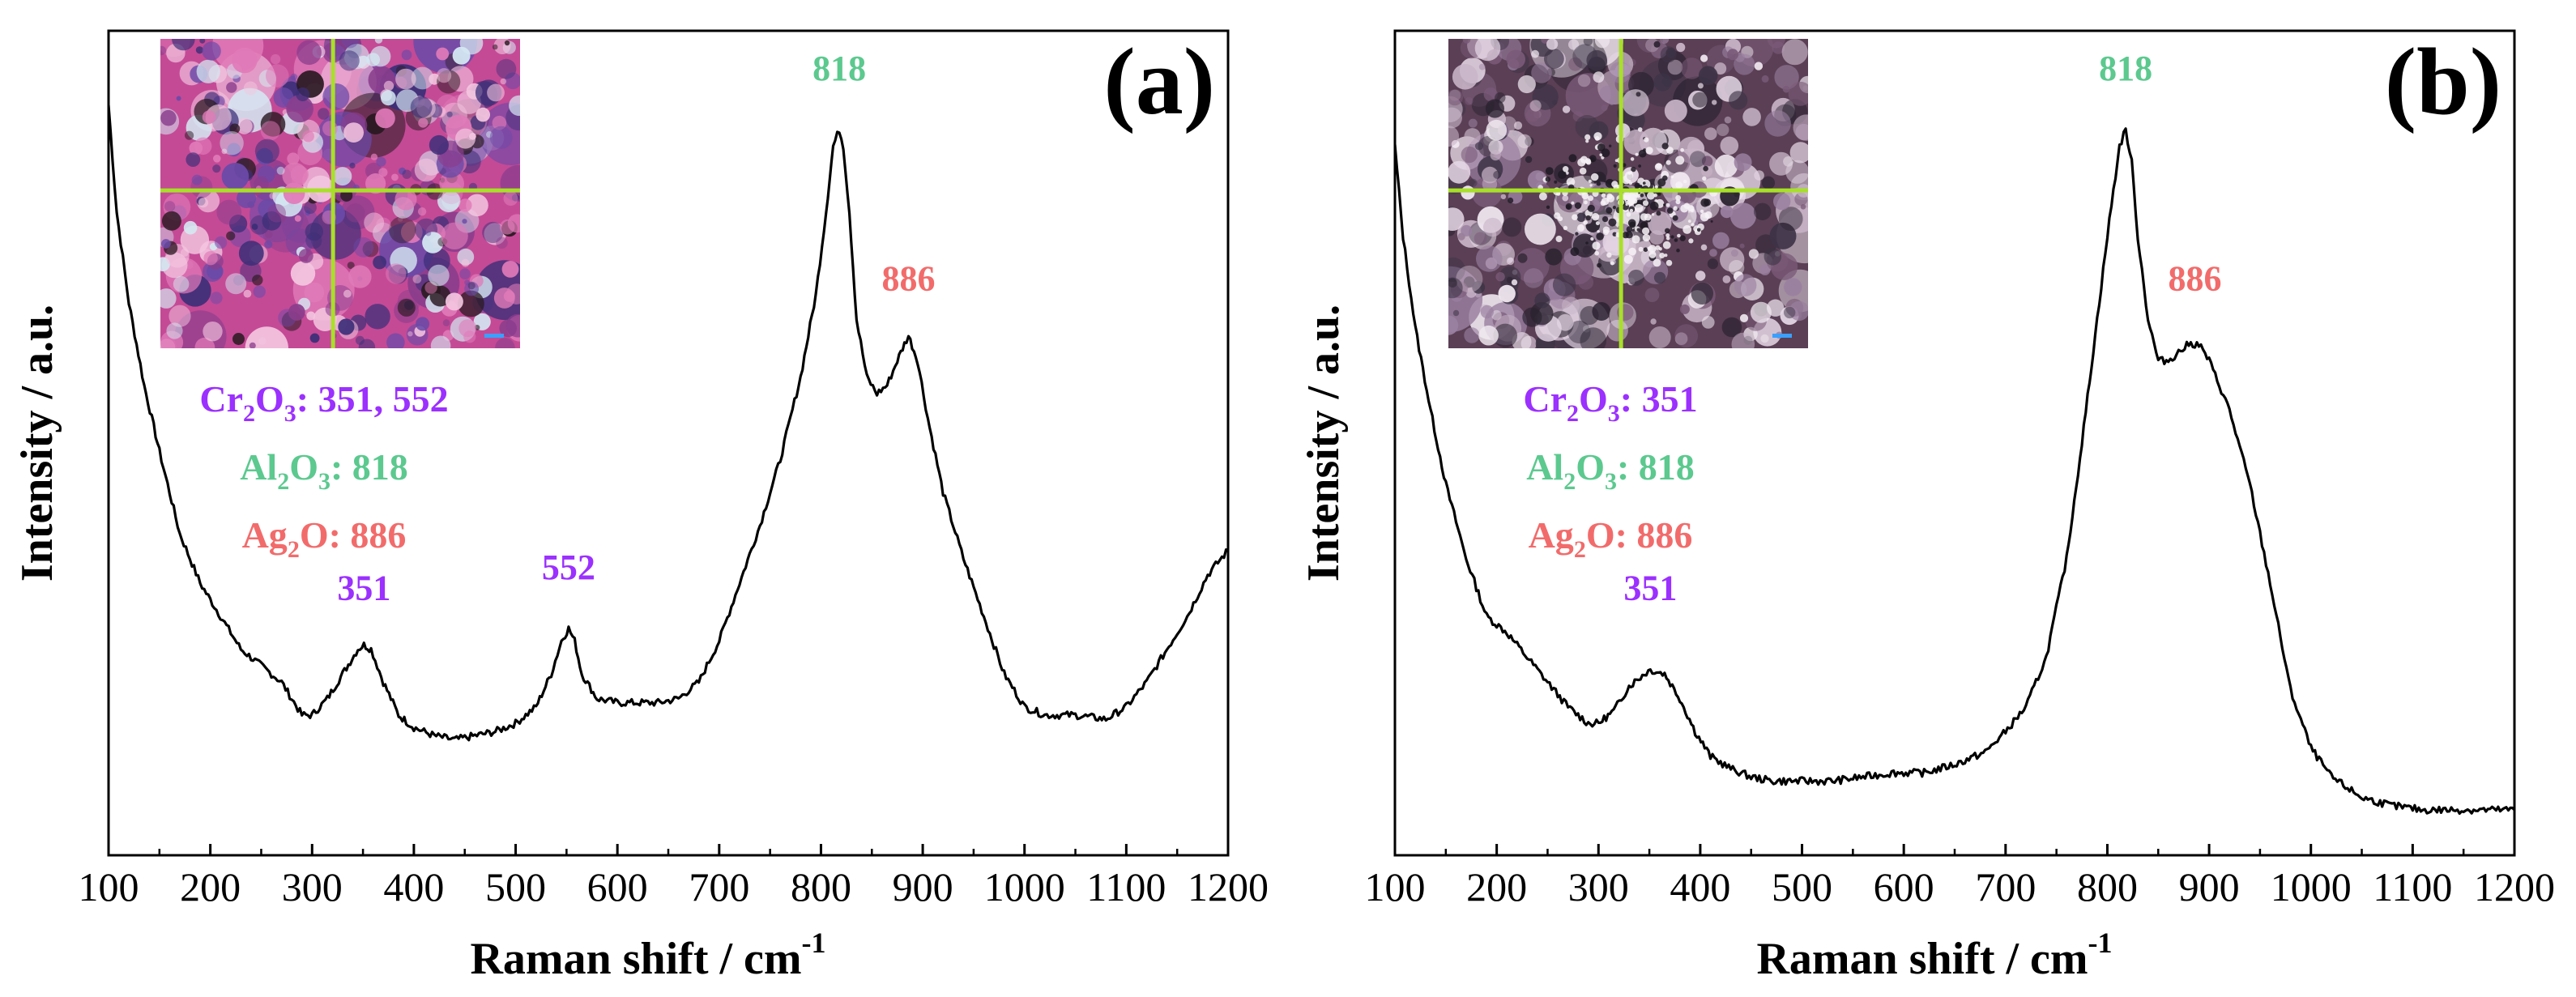  Describe the element at coordinates (1159, 81) in the screenshot. I see `panel-label-a: (a)` at that location.